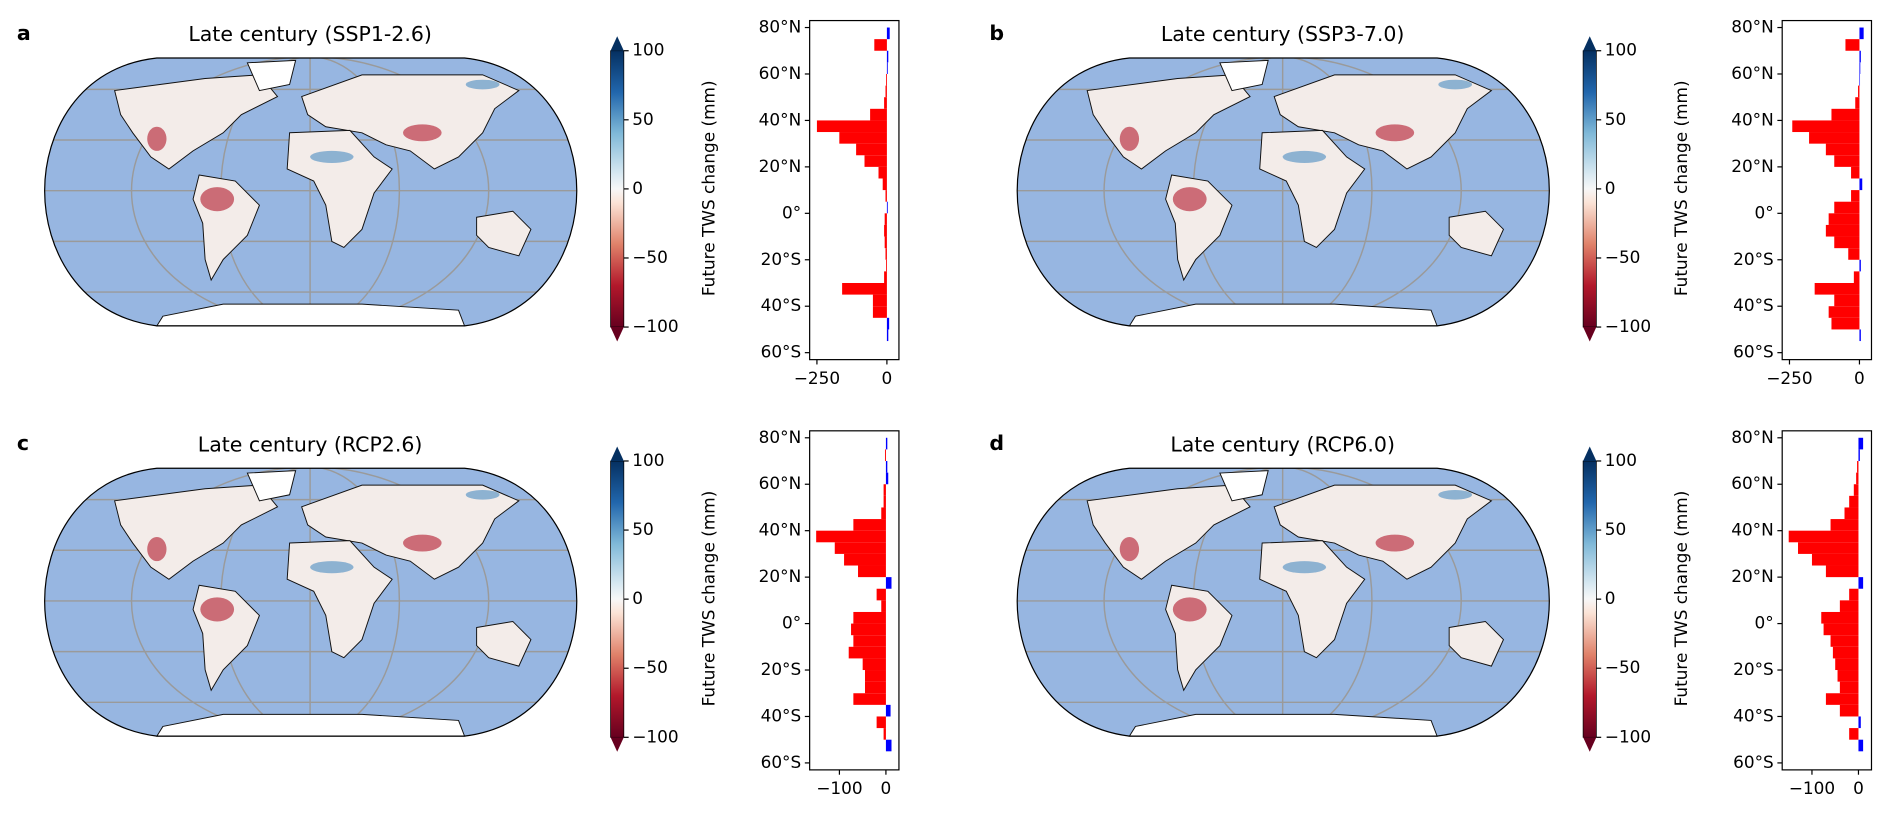  What do you see at coordinates (996, 33) in the screenshot?
I see `panel-label: b` at bounding box center [996, 33].